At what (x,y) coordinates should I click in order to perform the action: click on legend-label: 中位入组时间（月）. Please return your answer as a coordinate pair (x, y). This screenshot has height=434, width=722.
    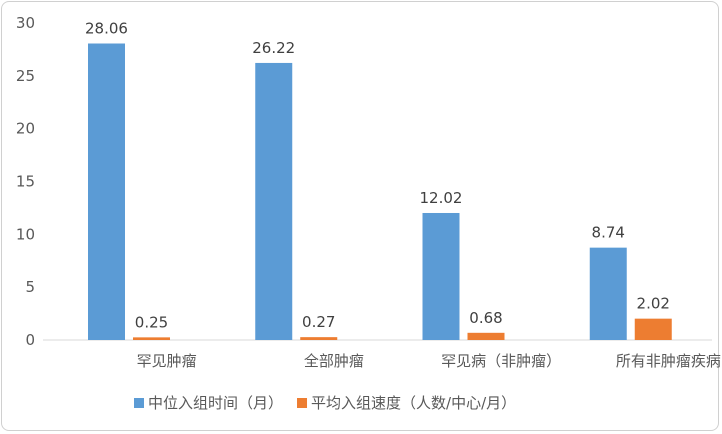
    Looking at the image, I should click on (215, 403).